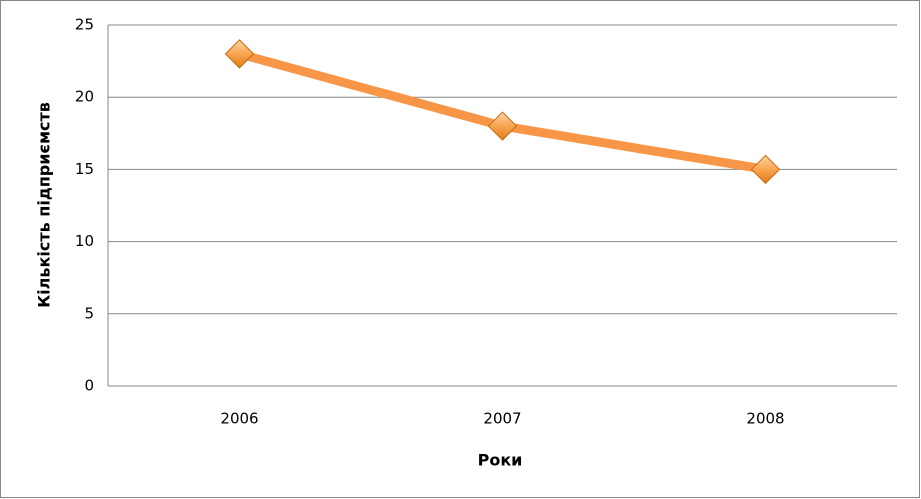 The image size is (921, 499). Describe the element at coordinates (84, 241) in the screenshot. I see `y-tick-label: 10` at that location.